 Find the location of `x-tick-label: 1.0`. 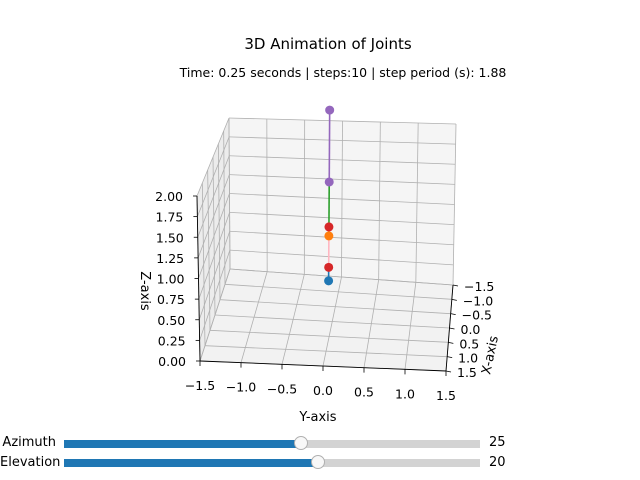

x-tick-label: 1.0 is located at coordinates (468, 358).